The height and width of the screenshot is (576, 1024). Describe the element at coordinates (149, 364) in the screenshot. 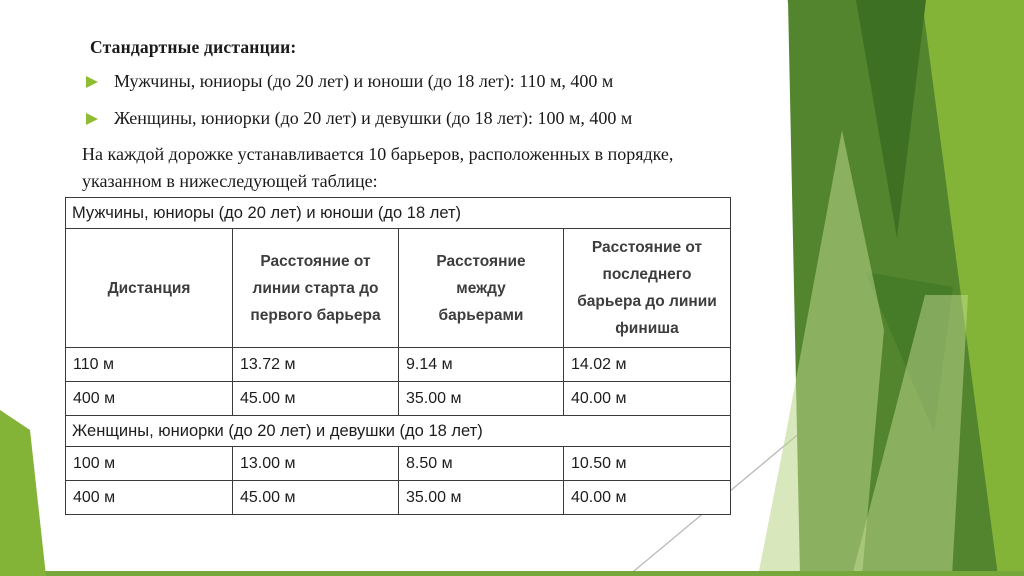

I see `table-cell: 110 м` at that location.